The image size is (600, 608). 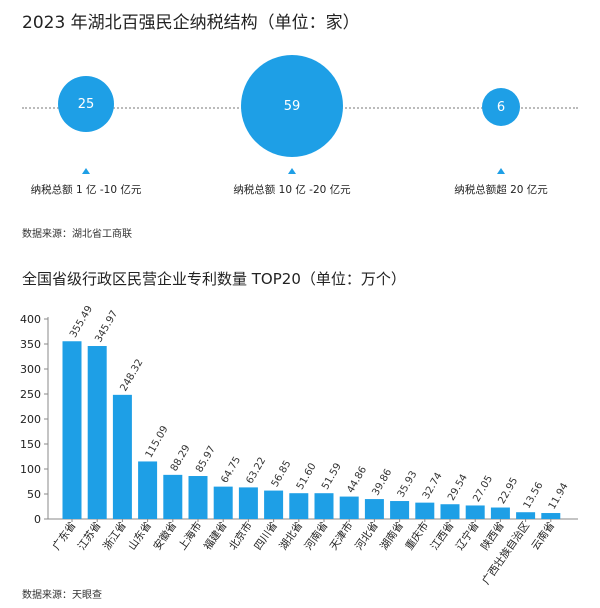 What do you see at coordinates (106, 327) in the screenshot?
I see `bar-value-label: 345.97` at bounding box center [106, 327].